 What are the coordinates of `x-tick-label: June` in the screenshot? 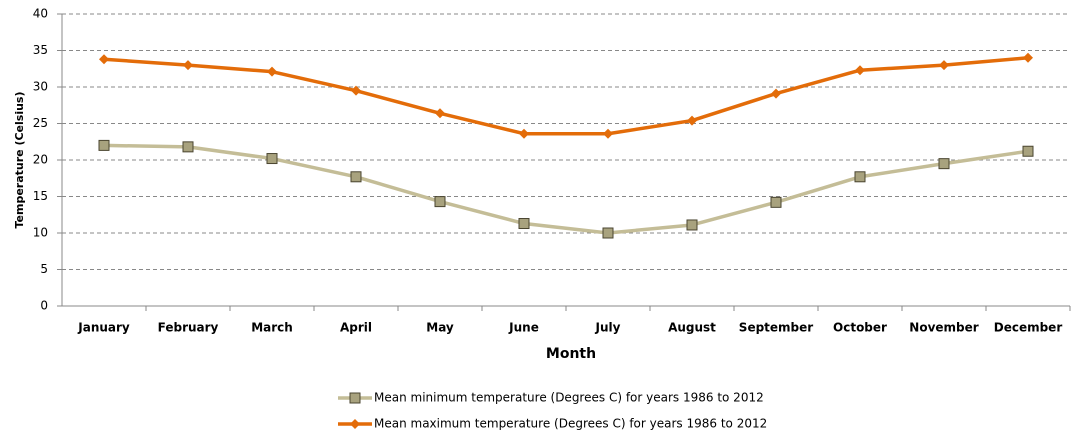 It's located at (523, 328).